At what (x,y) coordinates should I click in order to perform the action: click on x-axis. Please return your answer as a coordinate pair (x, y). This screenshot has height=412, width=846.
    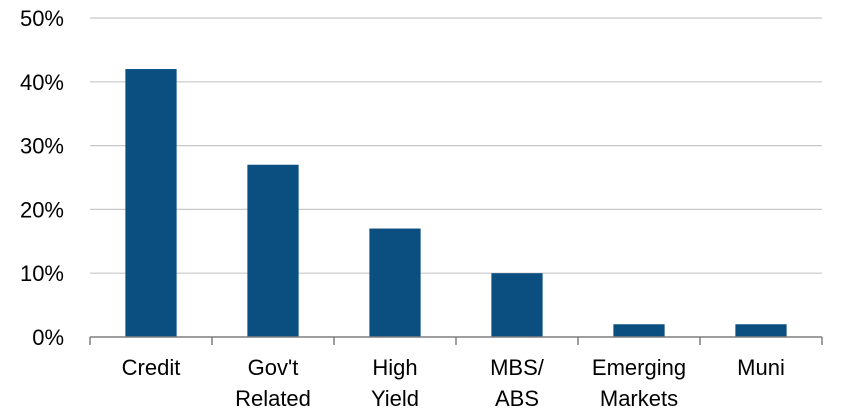
    Looking at the image, I should click on (456, 340).